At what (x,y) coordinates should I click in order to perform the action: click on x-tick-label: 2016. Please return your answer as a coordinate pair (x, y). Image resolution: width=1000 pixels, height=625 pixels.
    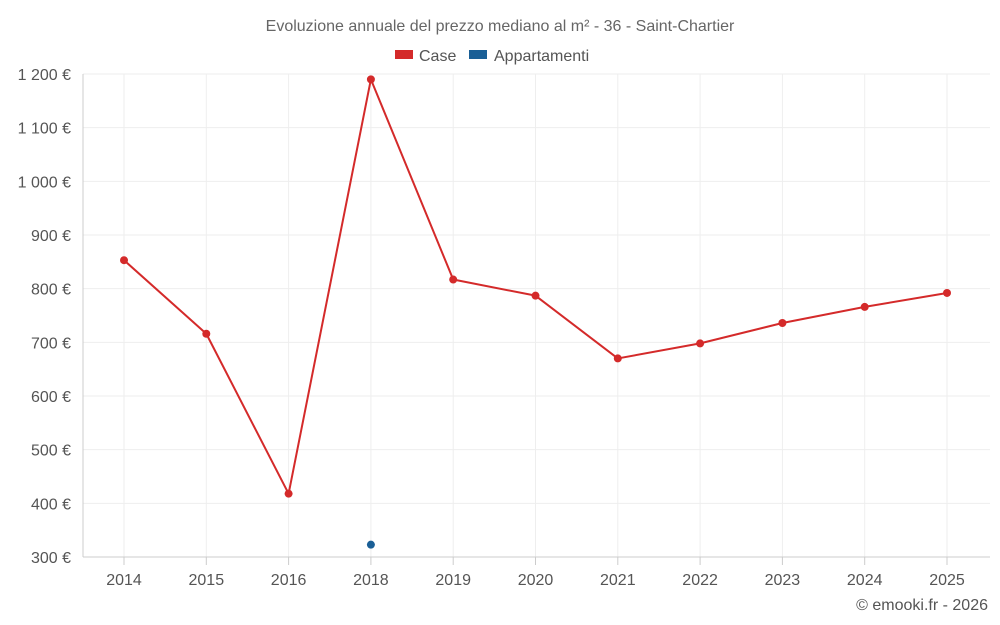
    Looking at the image, I should click on (289, 580).